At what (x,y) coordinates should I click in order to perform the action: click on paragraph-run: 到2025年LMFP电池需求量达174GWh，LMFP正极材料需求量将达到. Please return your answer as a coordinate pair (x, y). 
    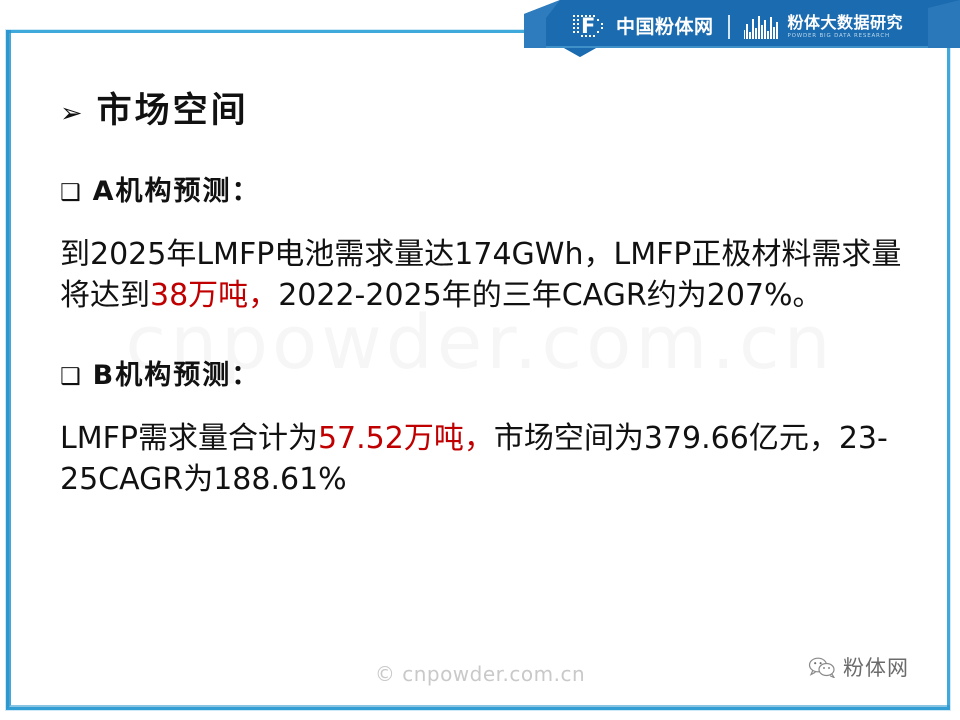
    Looking at the image, I should click on (481, 275).